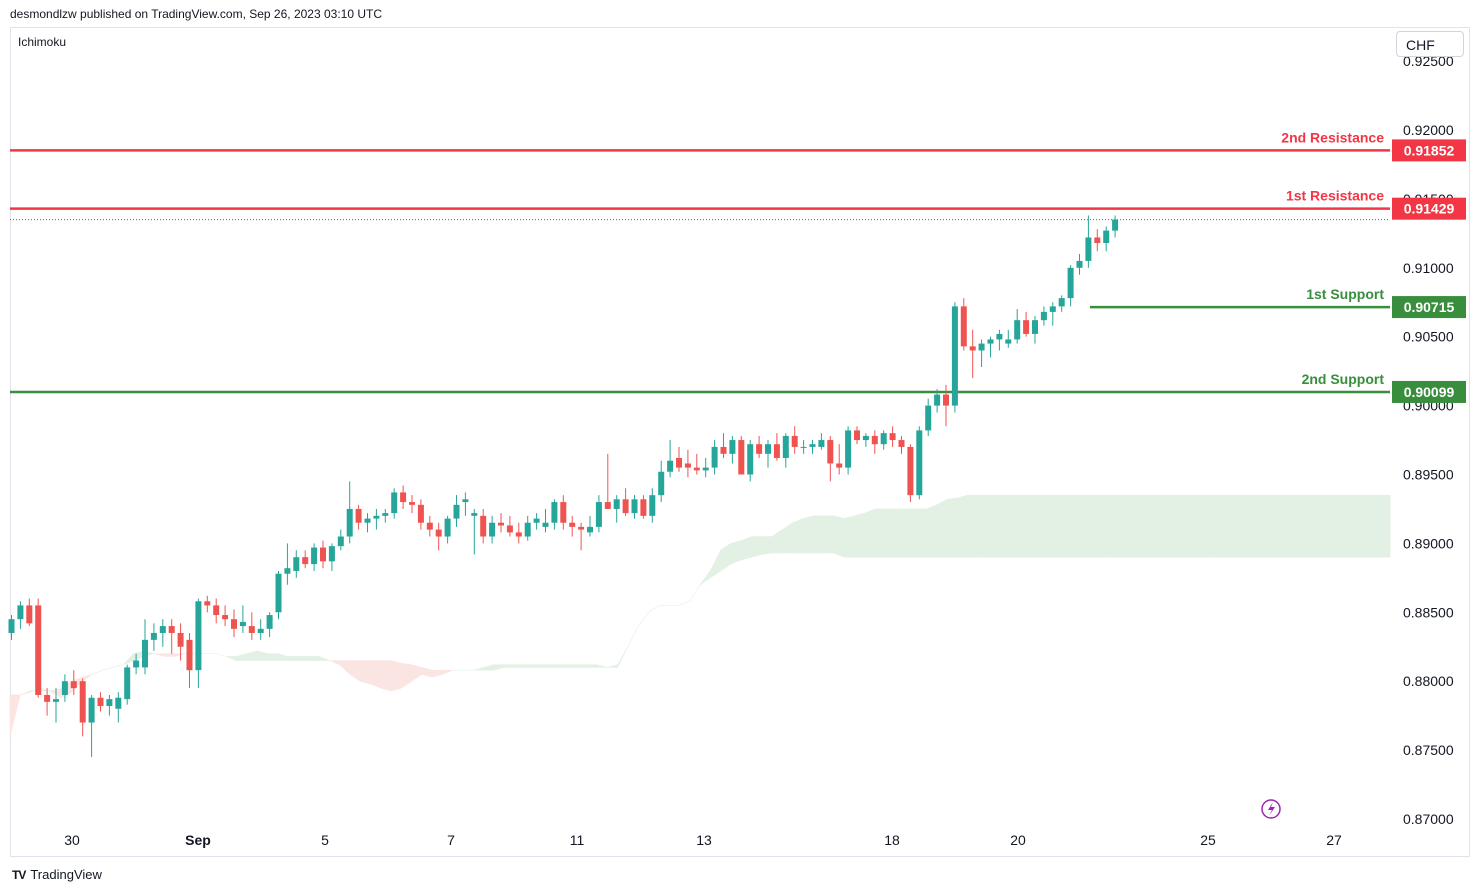 Image resolution: width=1480 pixels, height=893 pixels. I want to click on level-name: 2nd Support, so click(1343, 379).